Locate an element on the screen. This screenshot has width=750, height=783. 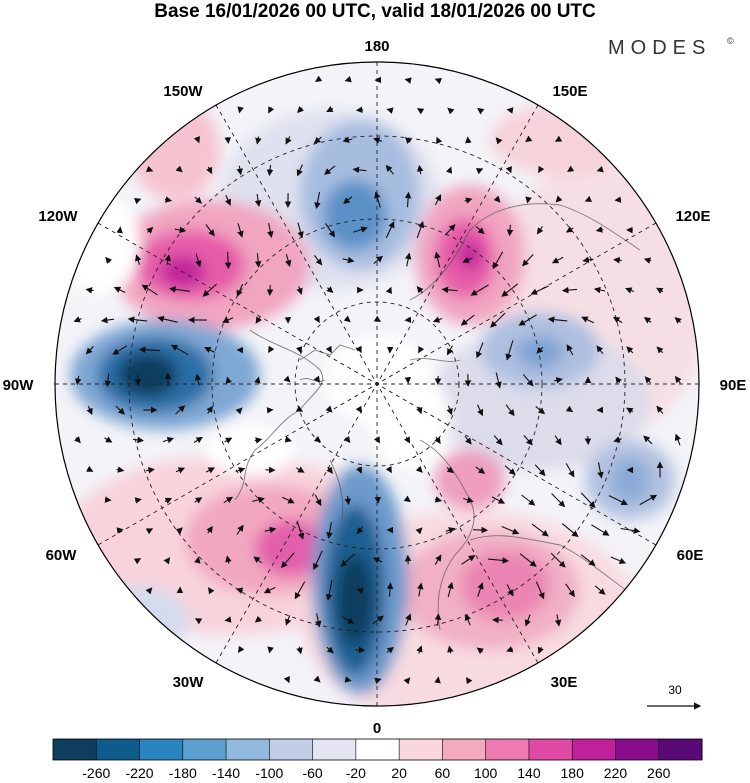
colorbar-tick-label: -100 is located at coordinates (269, 773).